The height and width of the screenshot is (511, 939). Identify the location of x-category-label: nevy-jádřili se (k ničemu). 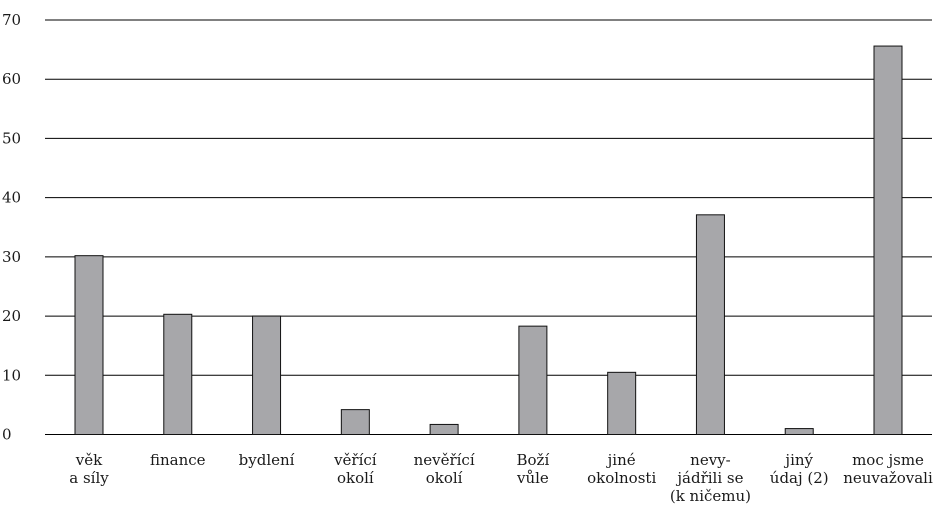
(710, 478).